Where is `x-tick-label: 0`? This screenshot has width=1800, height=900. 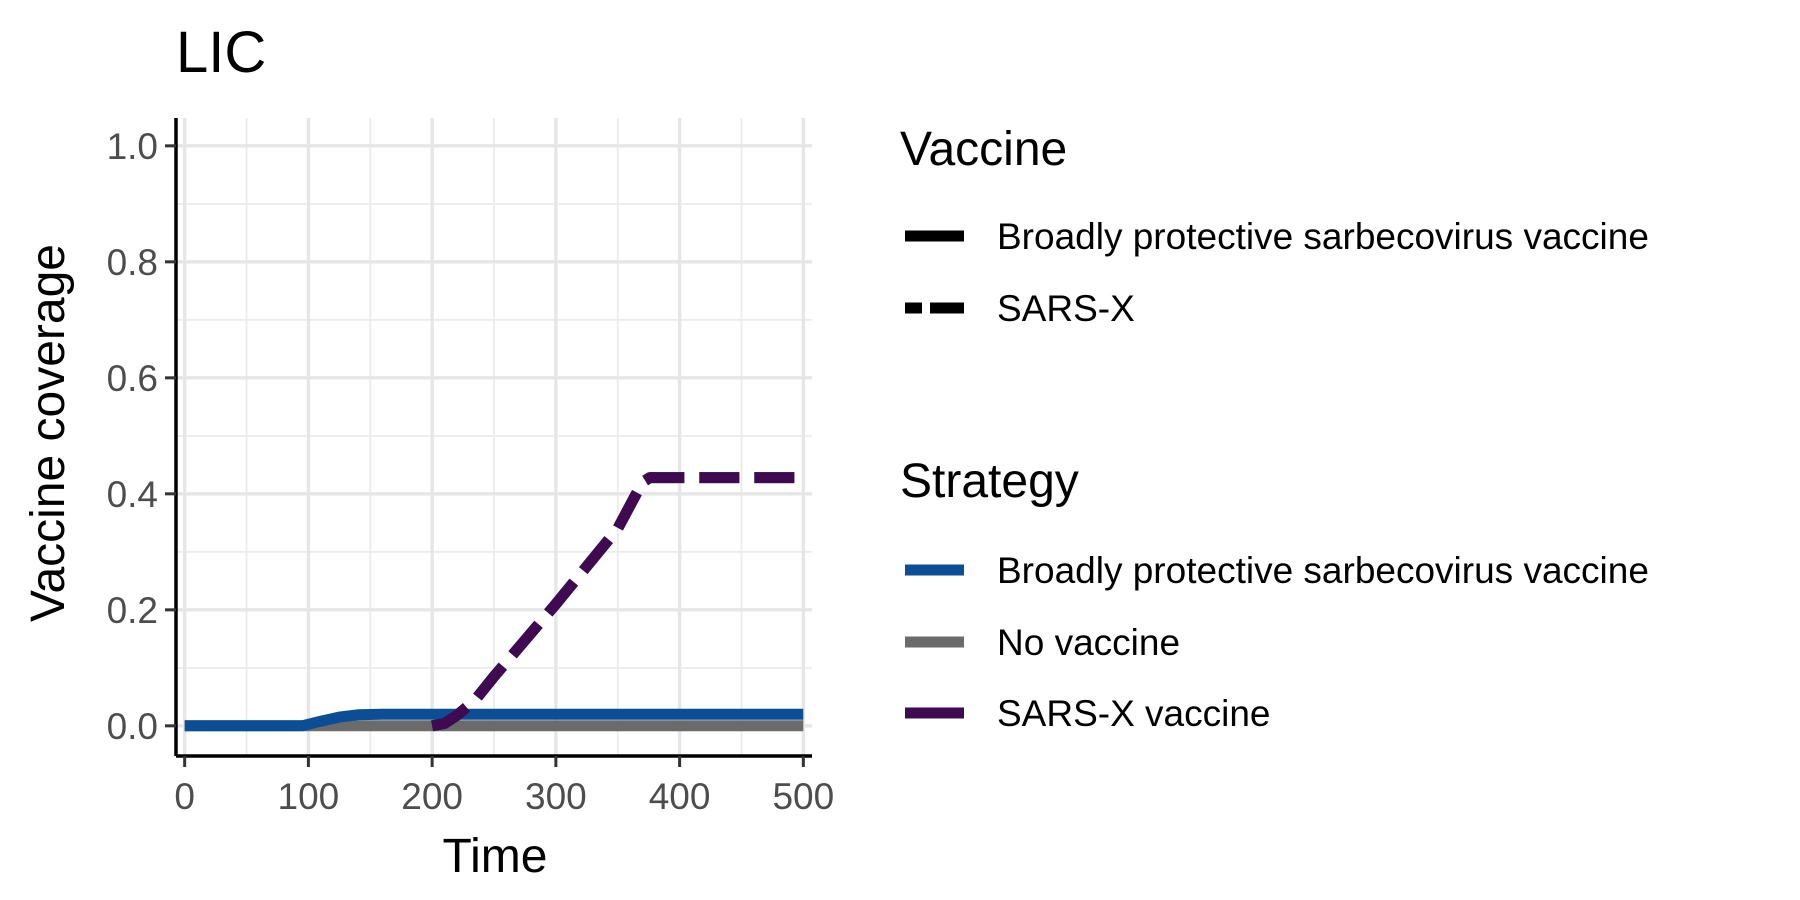 x-tick-label: 0 is located at coordinates (184, 796).